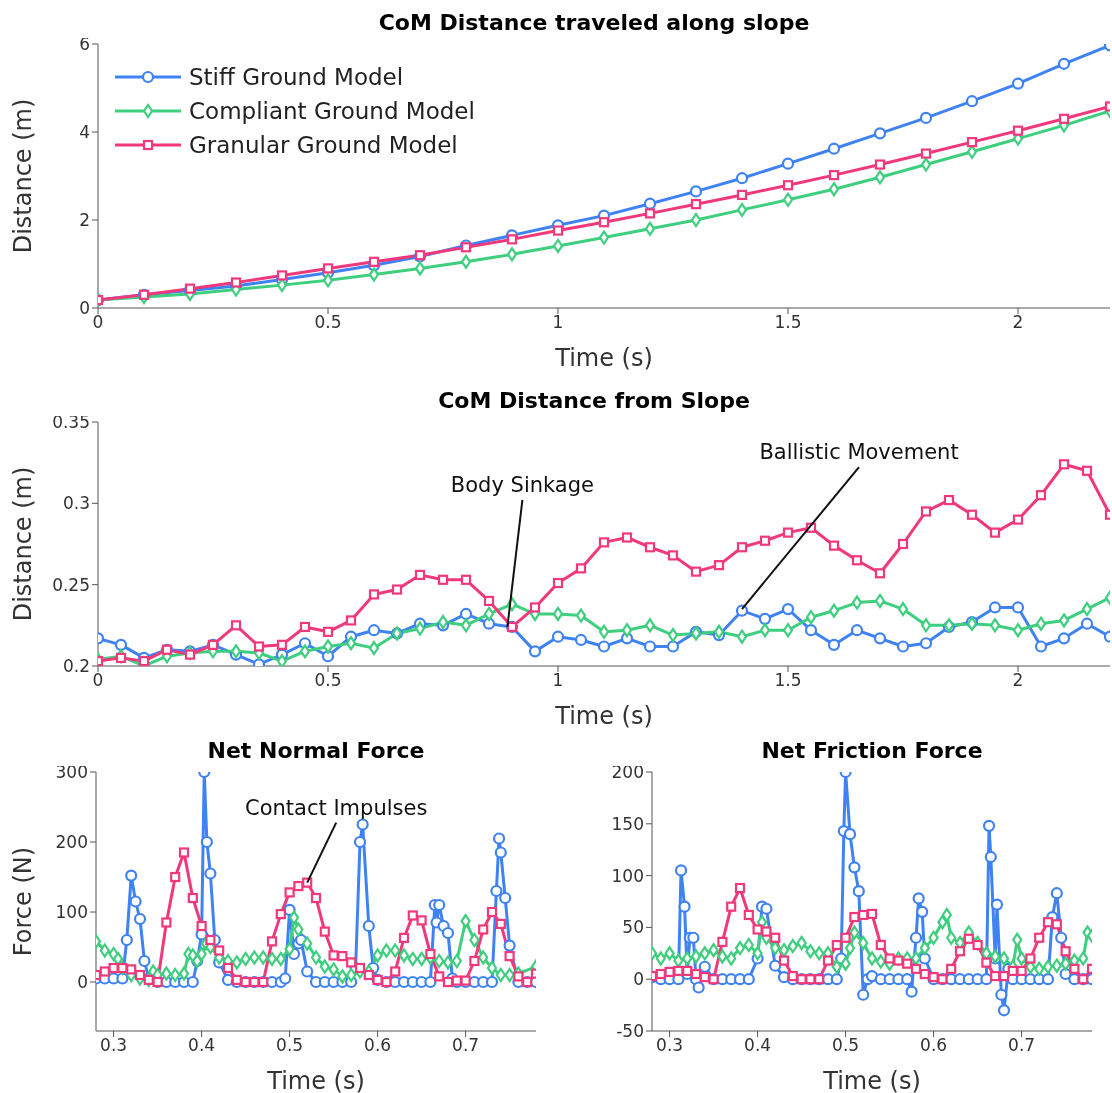  What do you see at coordinates (76, 503) in the screenshot?
I see `y-tick-label: 0.3` at bounding box center [76, 503].